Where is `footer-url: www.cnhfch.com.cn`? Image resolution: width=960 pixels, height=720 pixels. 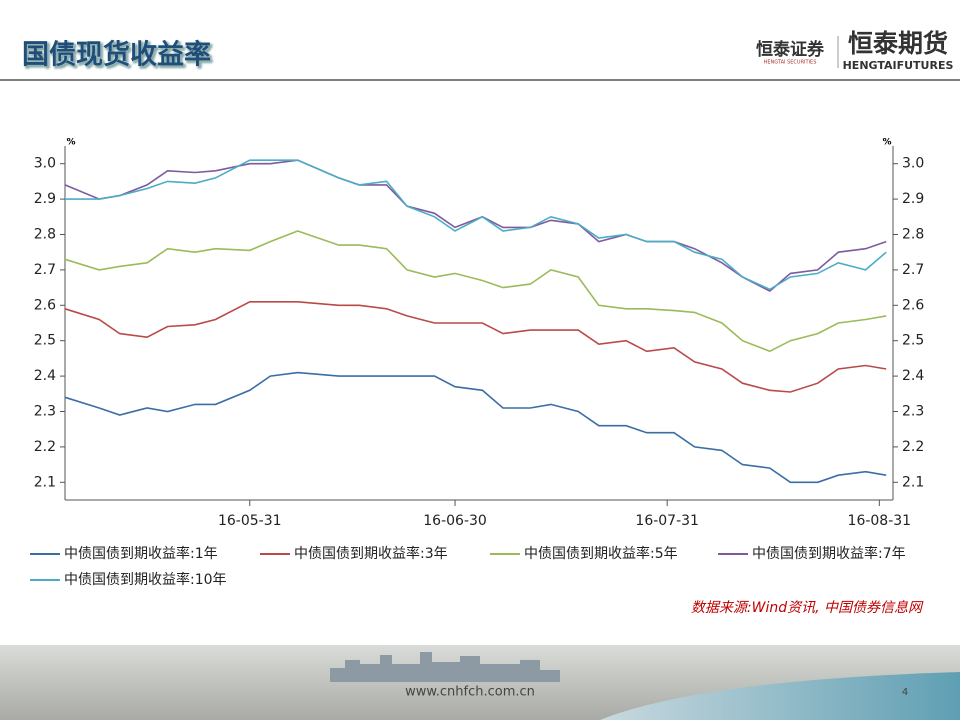 footer-url: www.cnhfch.com.cn is located at coordinates (470, 692).